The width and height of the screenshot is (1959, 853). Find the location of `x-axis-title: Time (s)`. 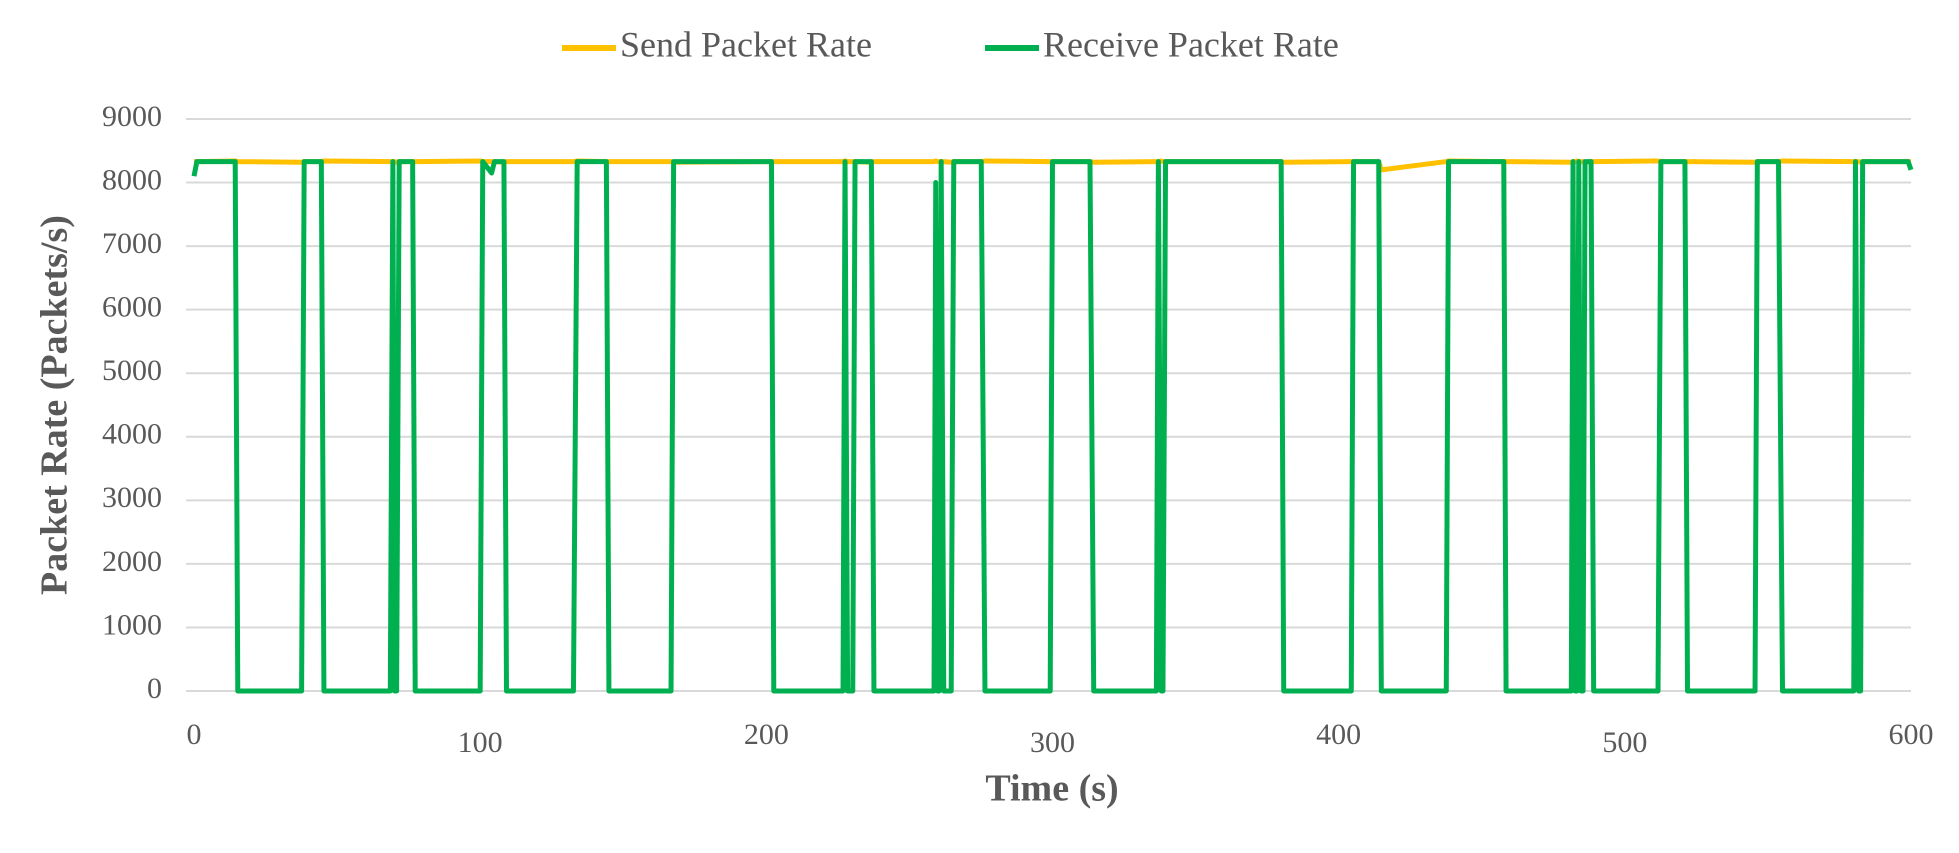

x-axis-title: Time (s) is located at coordinates (1051, 789).